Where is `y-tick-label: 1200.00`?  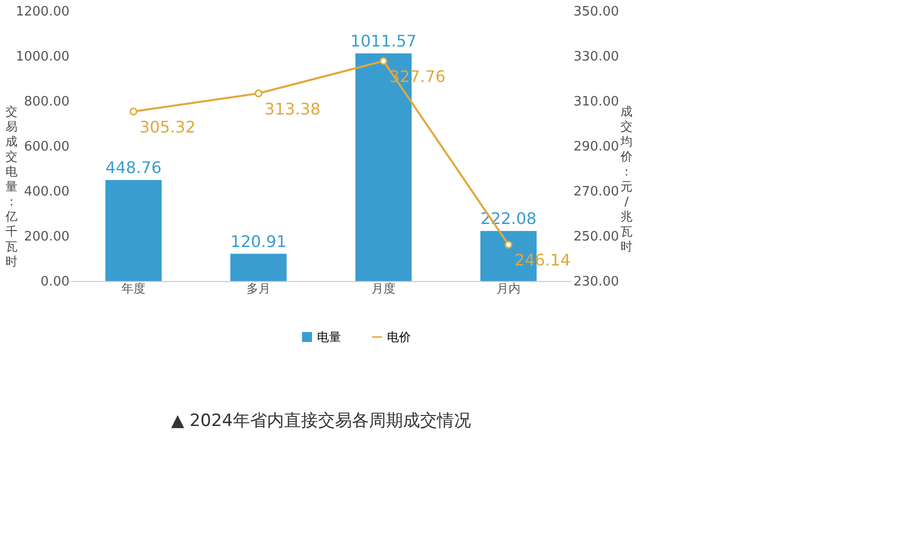 y-tick-label: 1200.00 is located at coordinates (43, 12).